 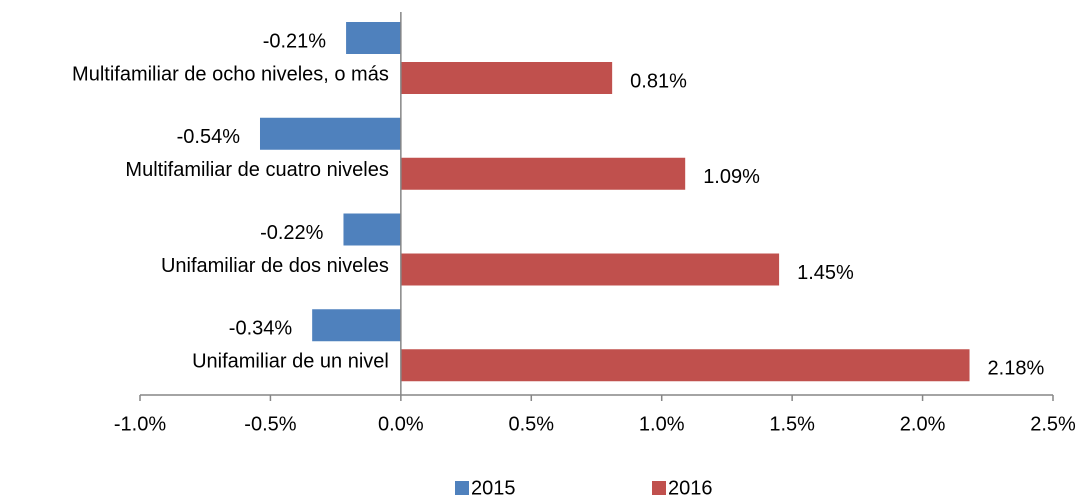 I want to click on x-tick-label: 2.0%, so click(x=923, y=424).